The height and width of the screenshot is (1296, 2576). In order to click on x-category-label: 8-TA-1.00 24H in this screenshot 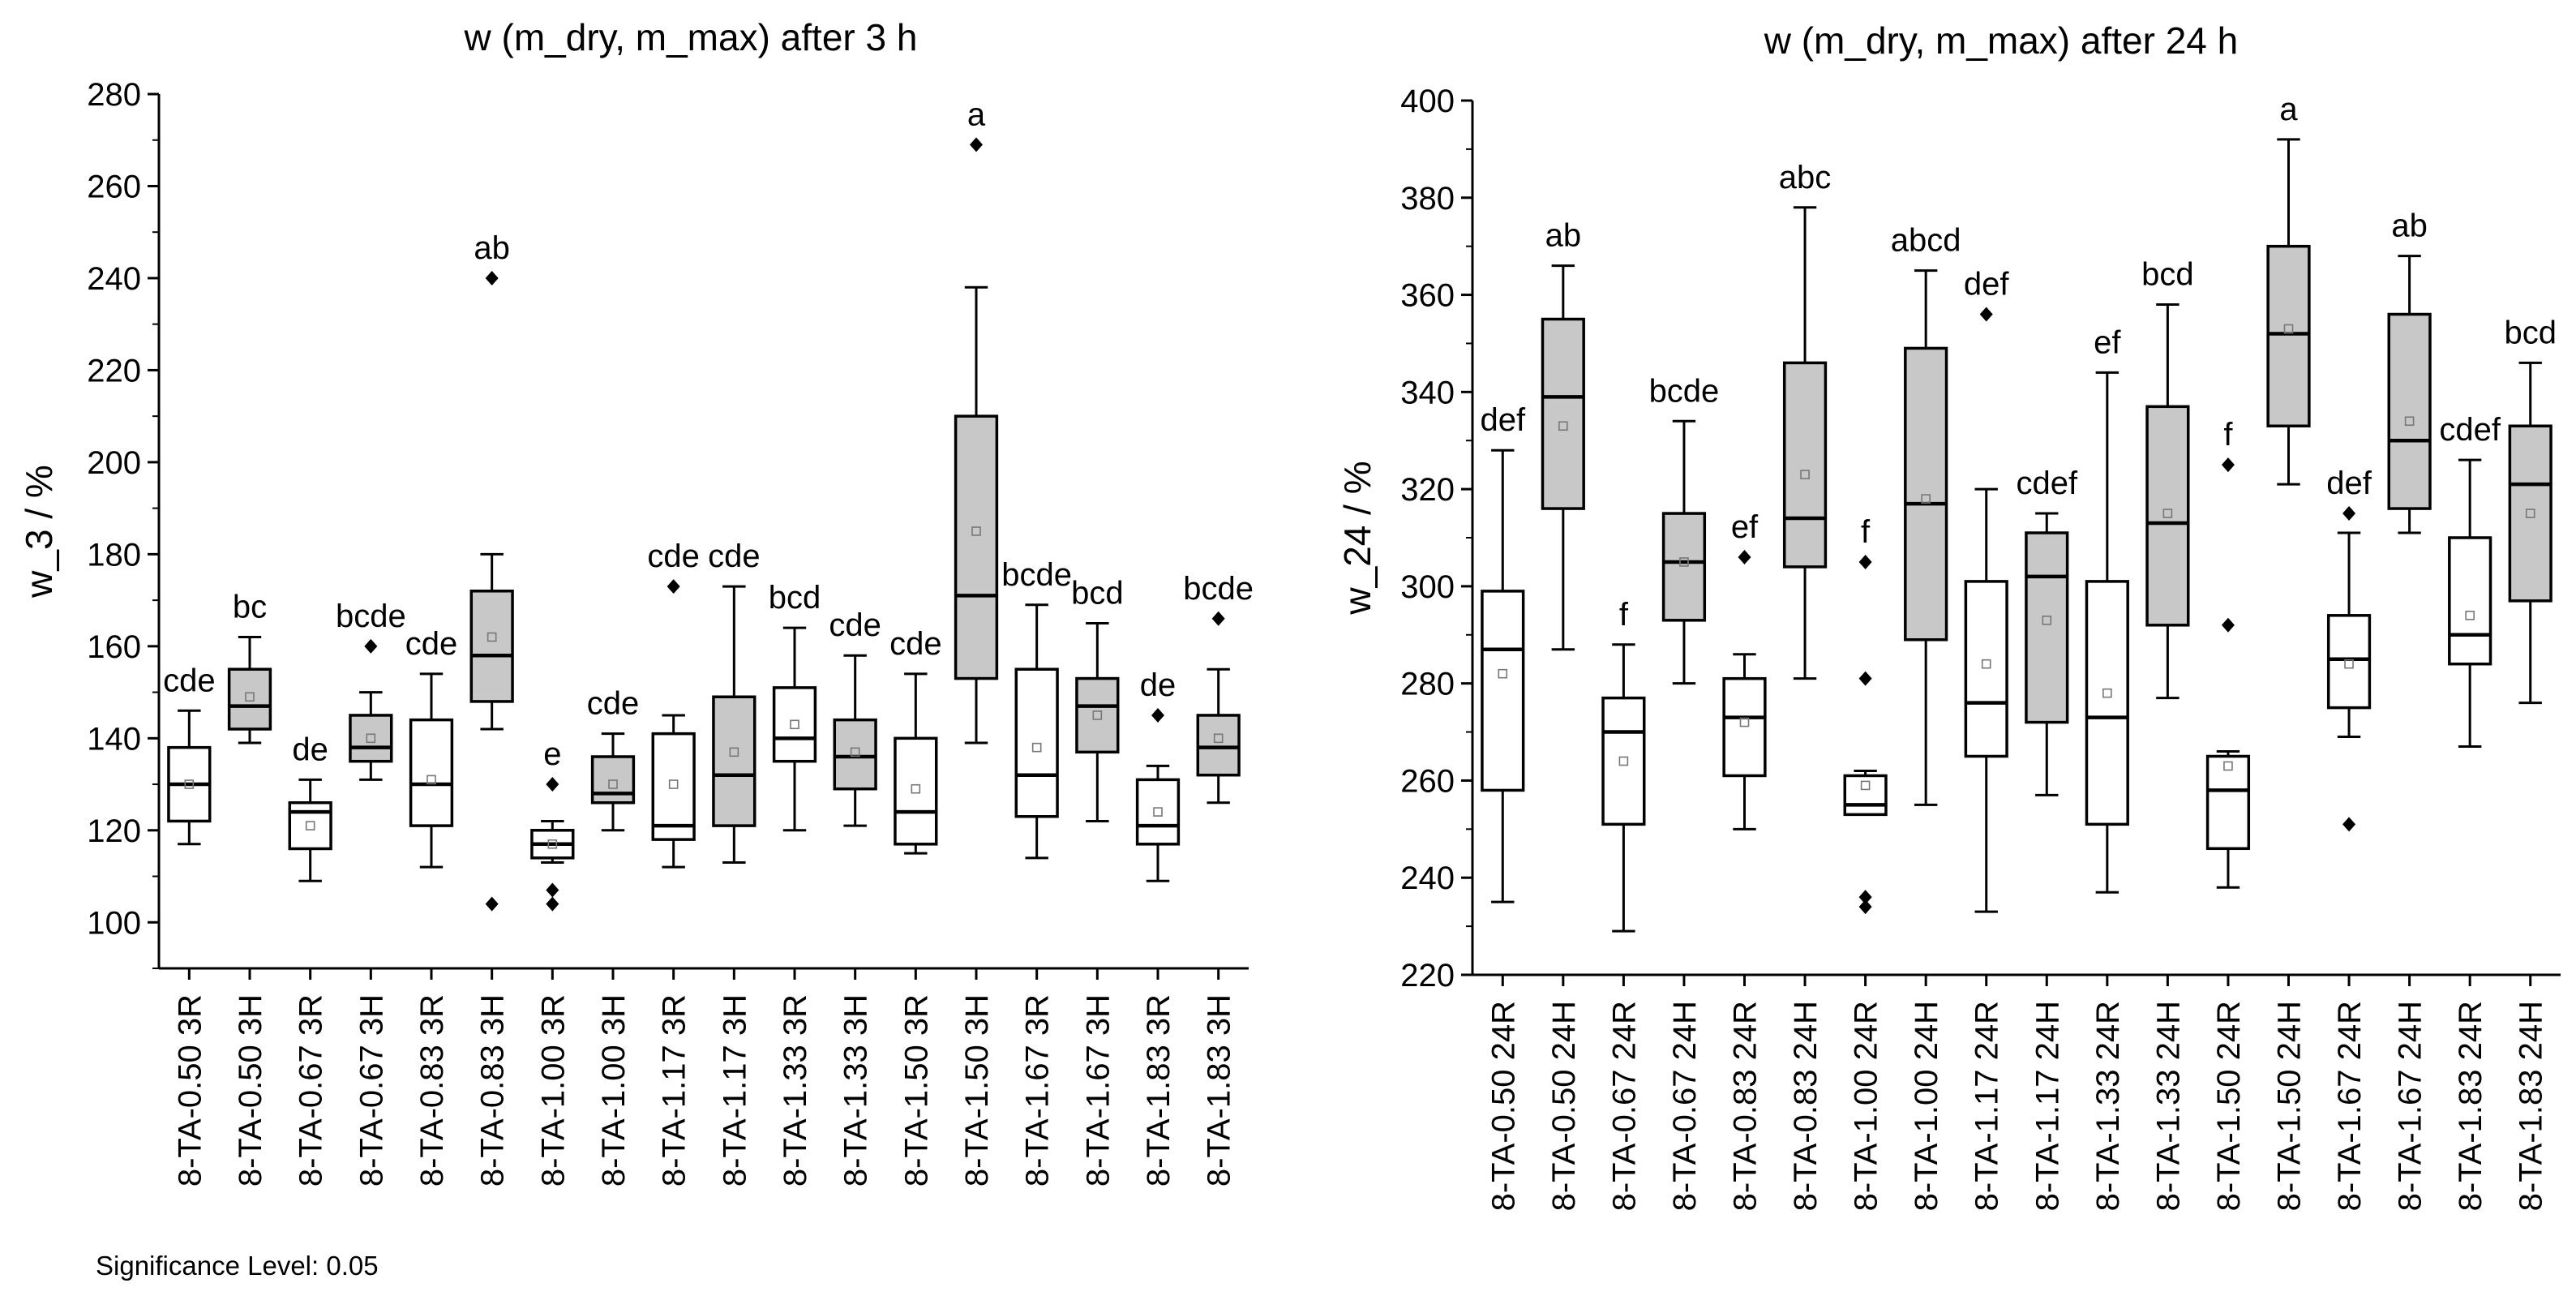, I will do `click(1926, 1106)`.